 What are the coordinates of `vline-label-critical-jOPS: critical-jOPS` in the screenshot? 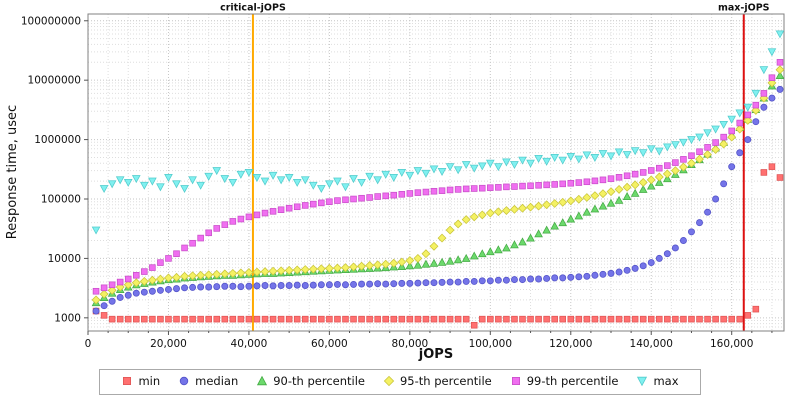 It's located at (253, 8).